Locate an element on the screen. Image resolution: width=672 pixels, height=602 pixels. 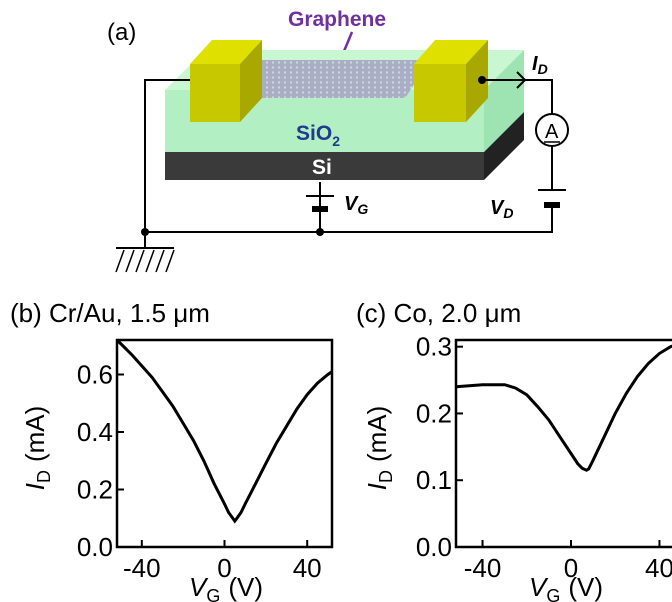
vg-label: VG is located at coordinates (356, 205).